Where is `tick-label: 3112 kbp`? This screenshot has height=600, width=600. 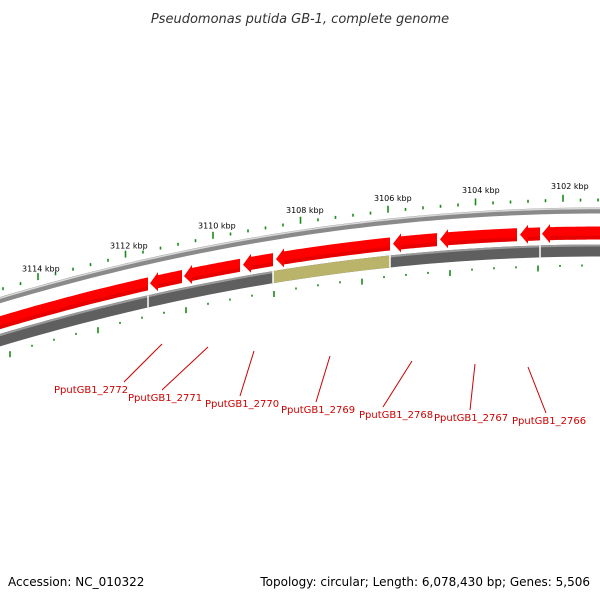 tick-label: 3112 kbp is located at coordinates (129, 245).